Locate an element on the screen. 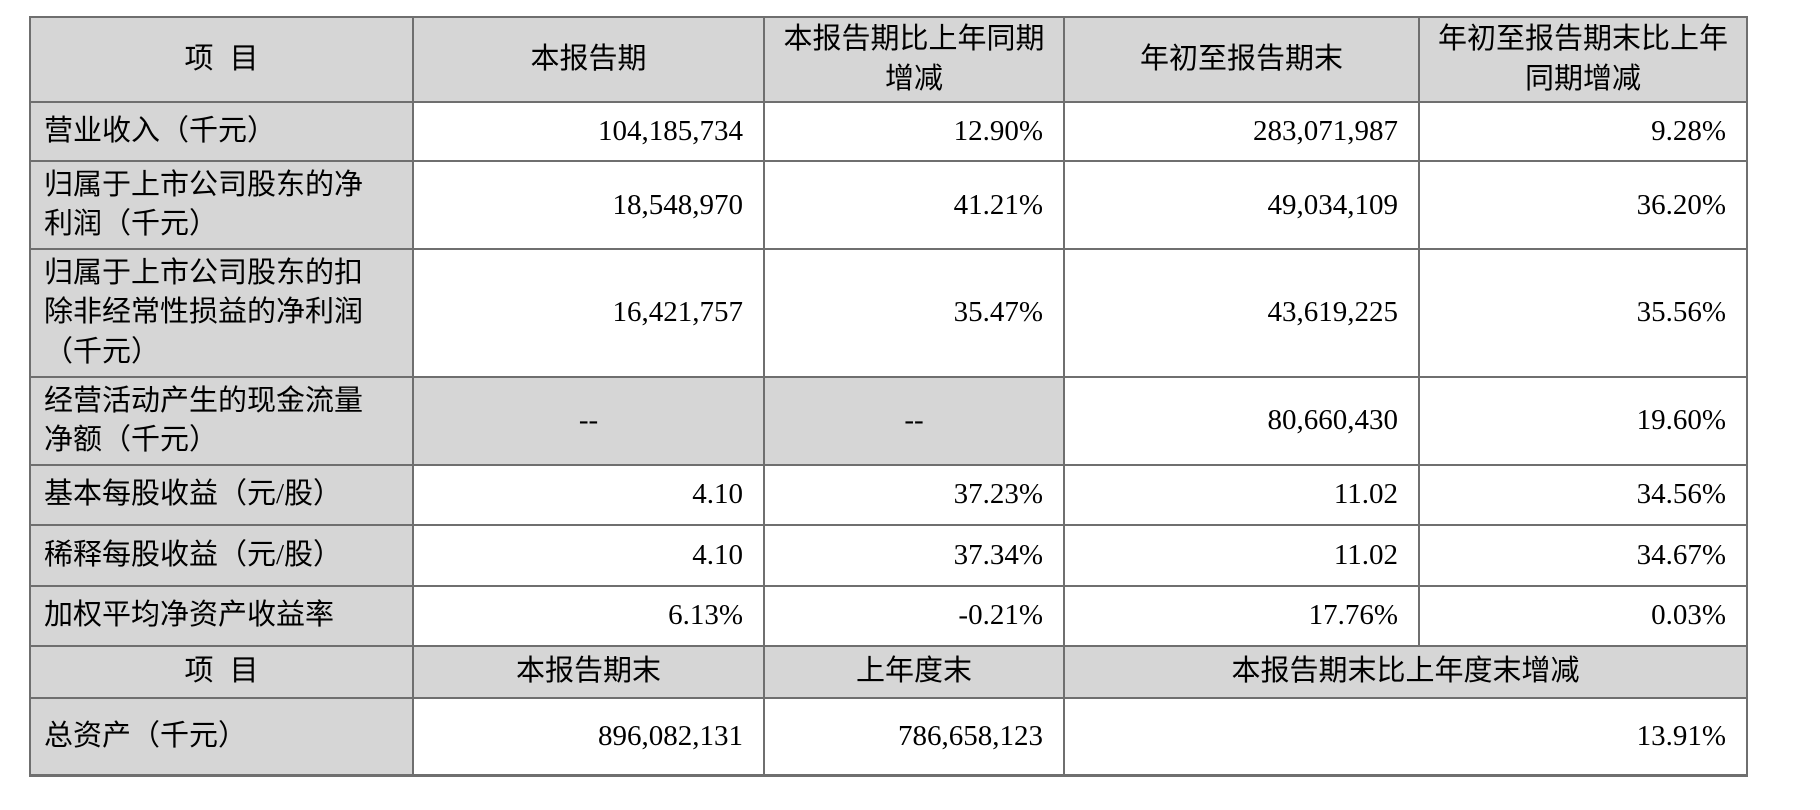 The height and width of the screenshot is (810, 1820). merged-value-cell: 13.91% is located at coordinates (1405, 736).